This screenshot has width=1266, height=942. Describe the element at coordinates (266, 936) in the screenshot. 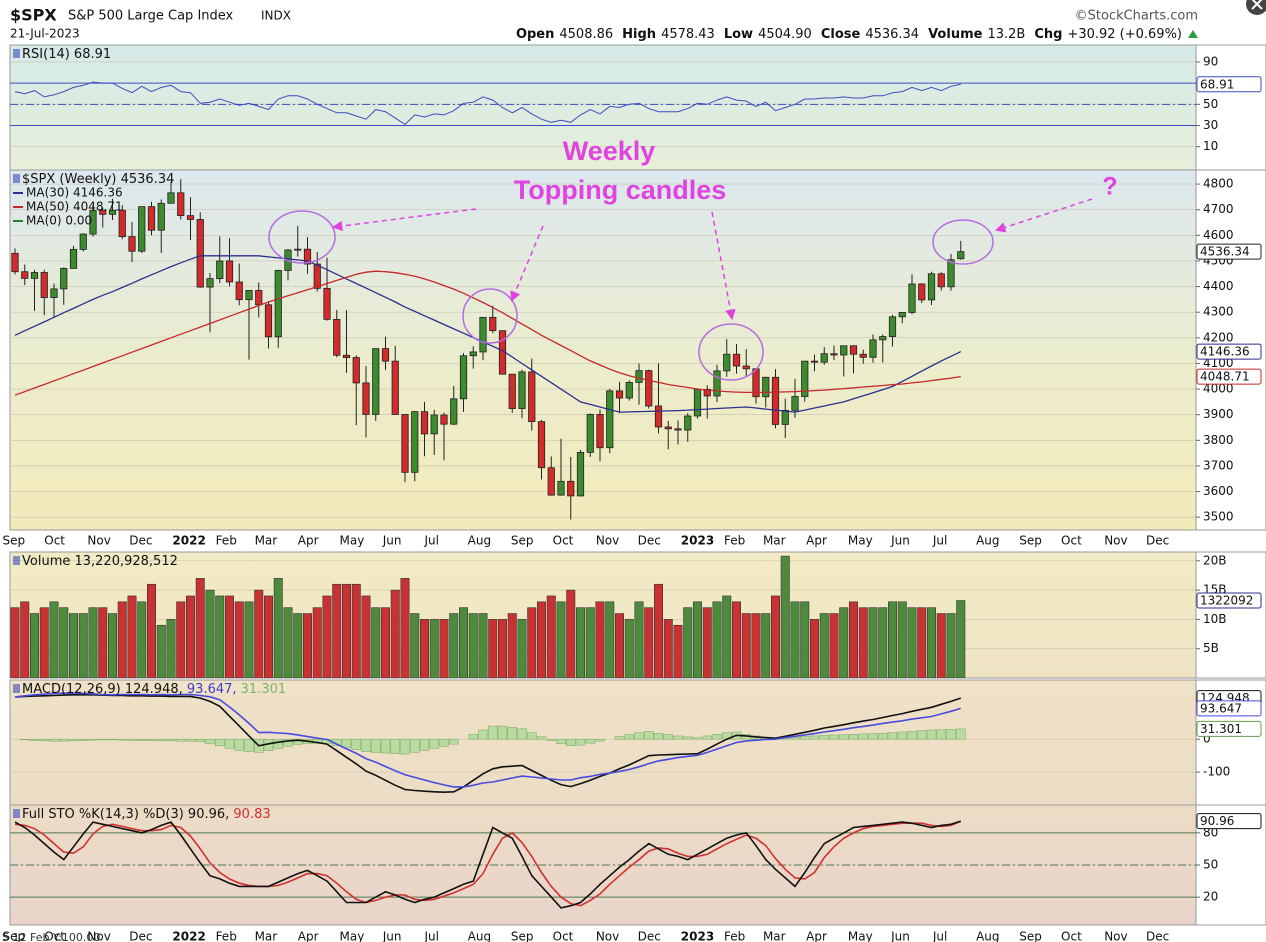

I see `x-tick-label: Mar` at that location.